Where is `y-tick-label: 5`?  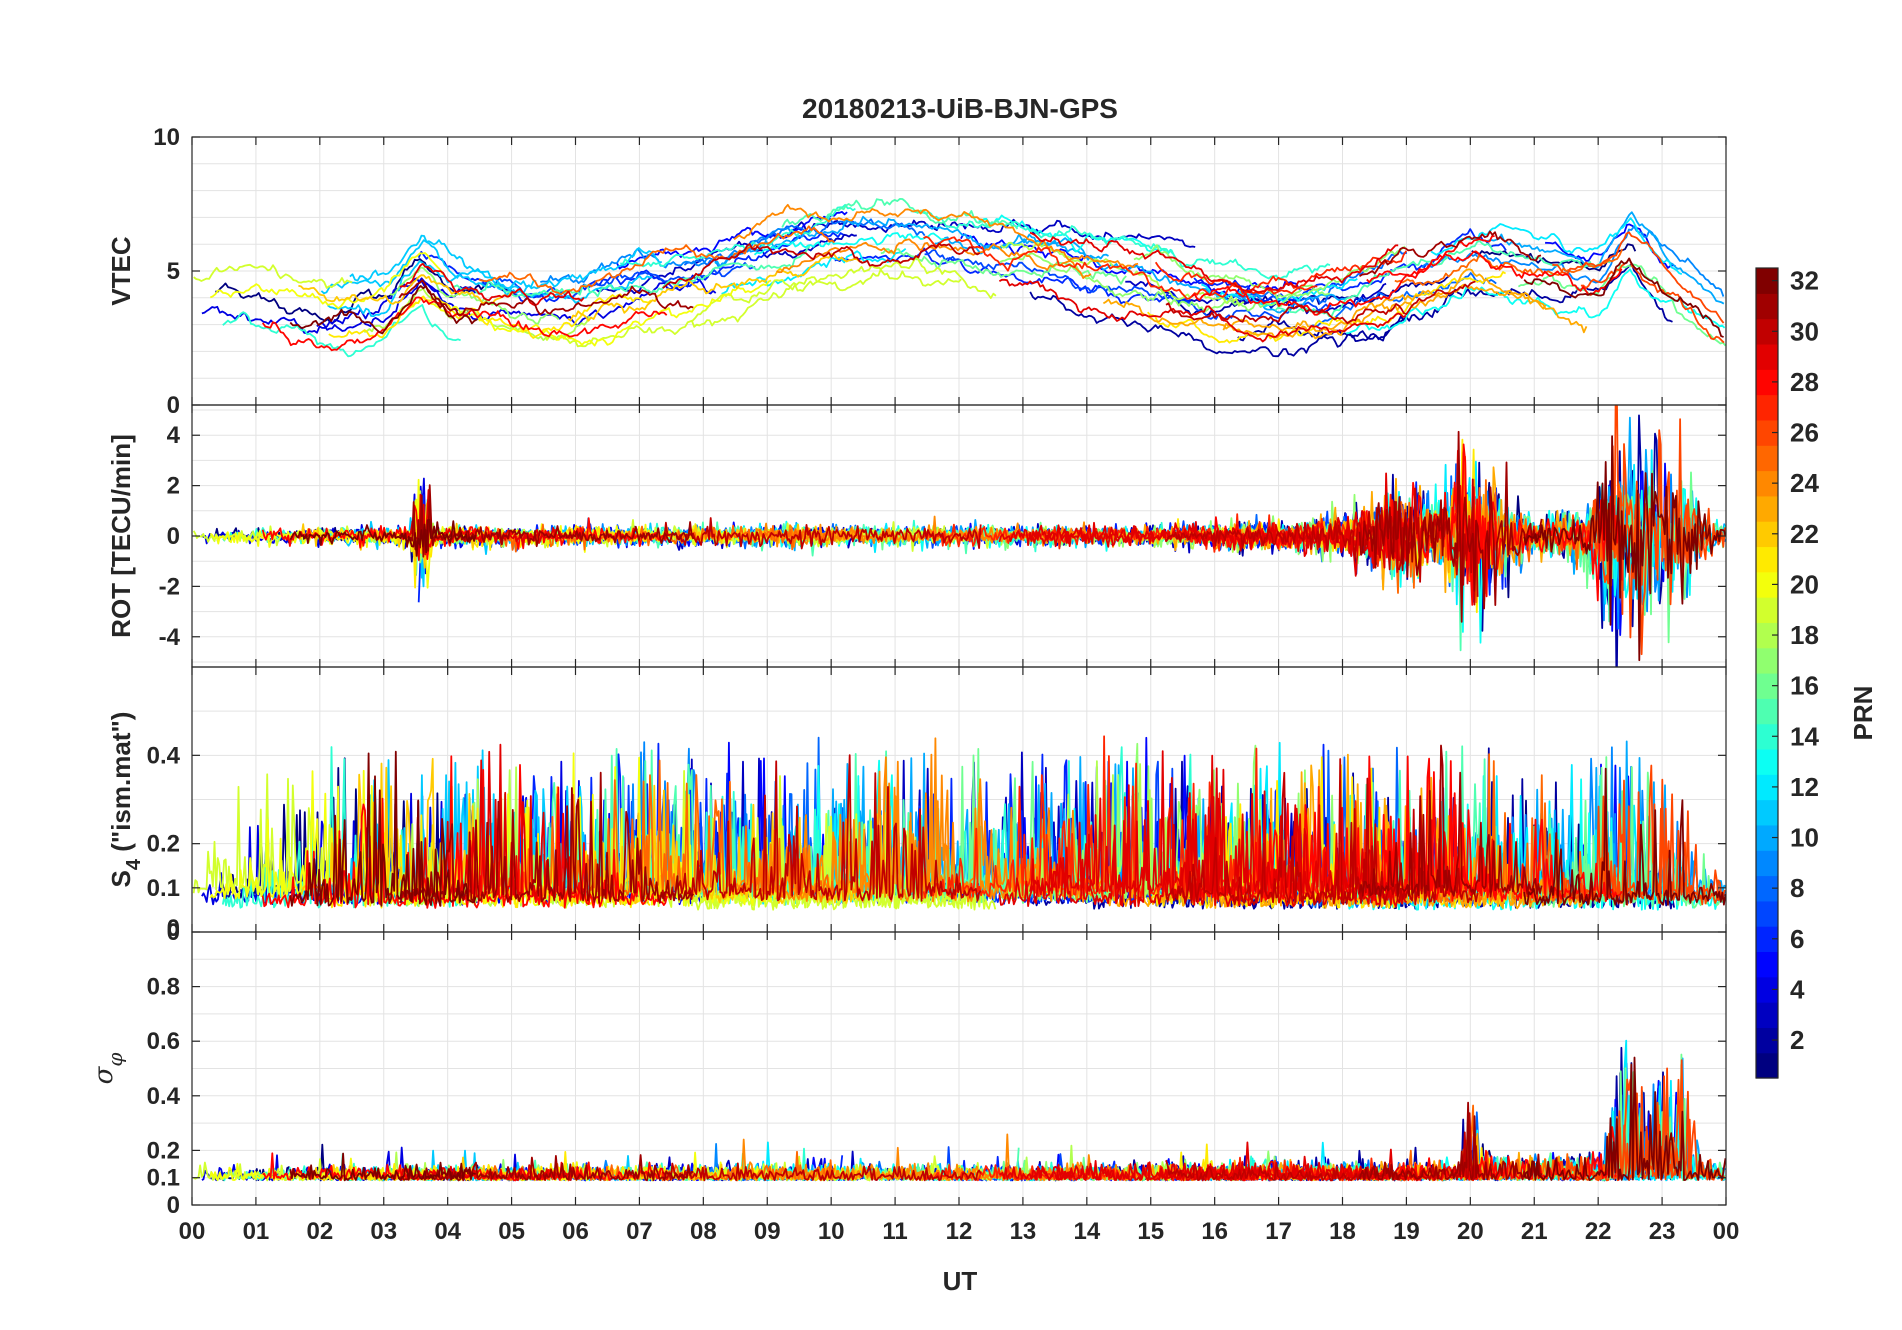 y-tick-label: 5 is located at coordinates (173, 271).